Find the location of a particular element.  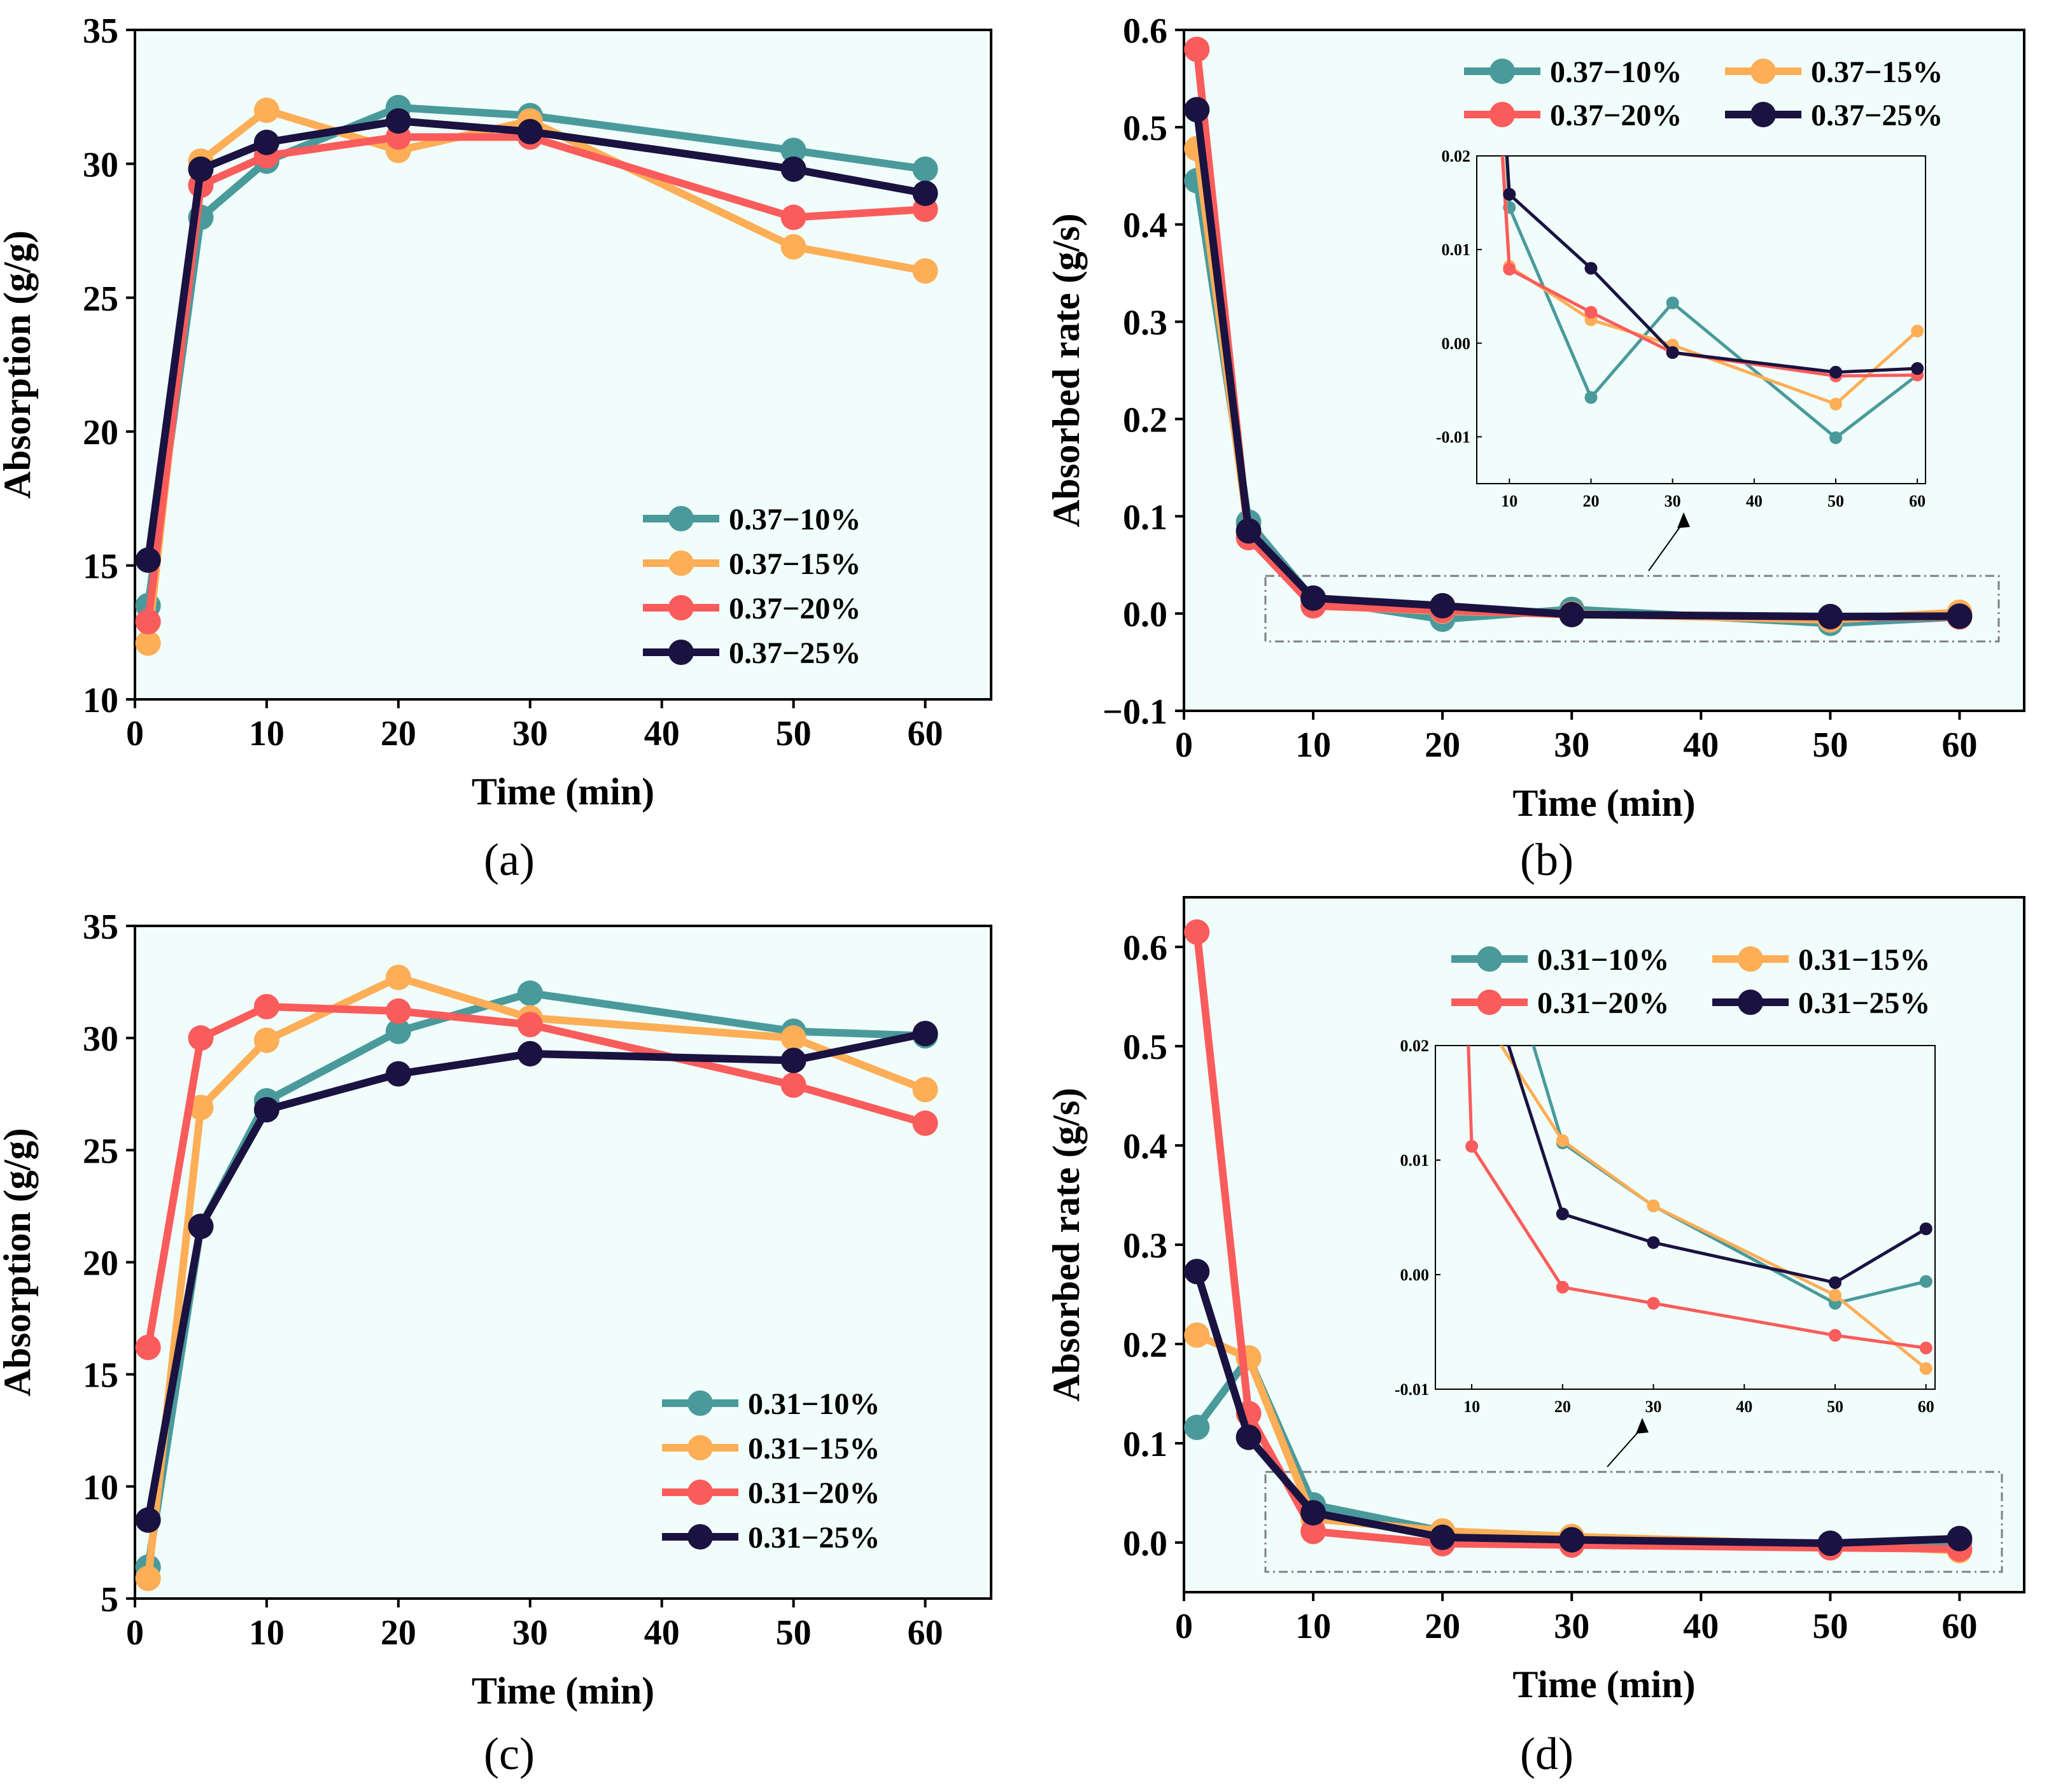

x-tick-label: 40 is located at coordinates (1701, 1626).